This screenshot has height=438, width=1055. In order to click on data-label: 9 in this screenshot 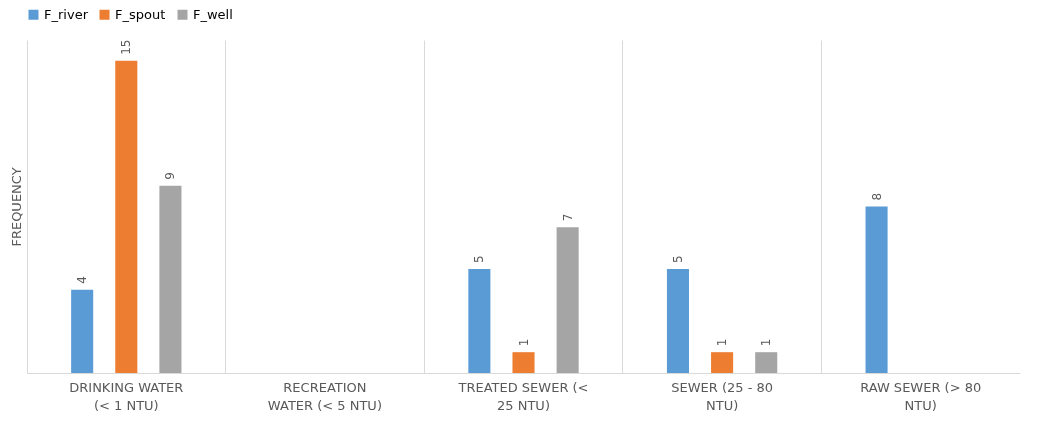, I will do `click(170, 176)`.